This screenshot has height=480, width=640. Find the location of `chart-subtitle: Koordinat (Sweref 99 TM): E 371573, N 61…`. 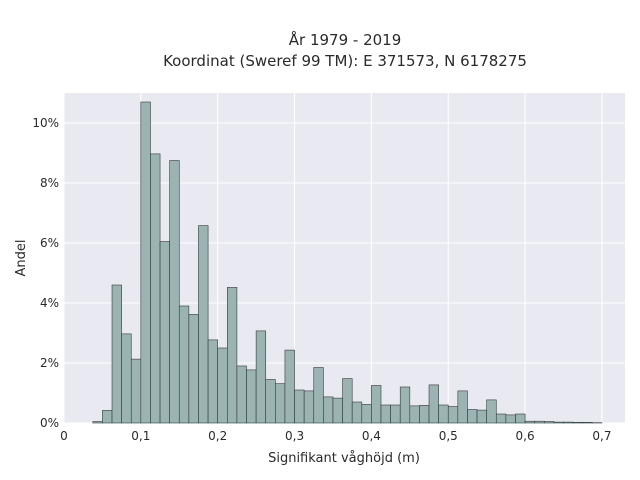

chart-subtitle: Koordinat (Sweref 99 TM): E 371573, N 61… is located at coordinates (345, 61).